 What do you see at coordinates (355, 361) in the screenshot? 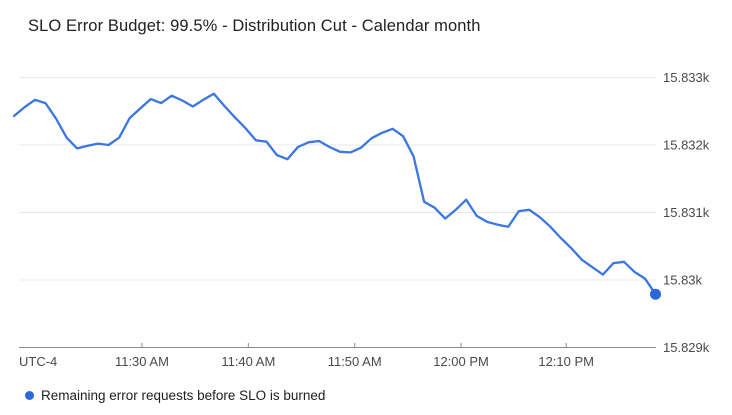
I see `x-axis-label: 11:50 AM` at bounding box center [355, 361].